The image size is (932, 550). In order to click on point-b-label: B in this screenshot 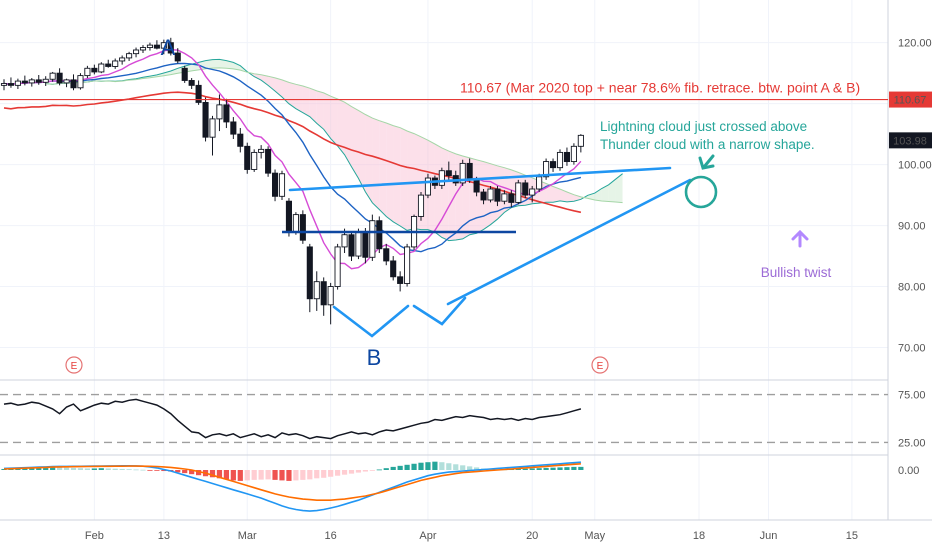, I will do `click(374, 357)`.